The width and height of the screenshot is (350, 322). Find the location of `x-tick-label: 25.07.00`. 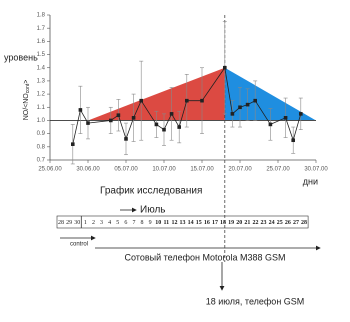

x-tick-label: 25.07.00 is located at coordinates (278, 170).